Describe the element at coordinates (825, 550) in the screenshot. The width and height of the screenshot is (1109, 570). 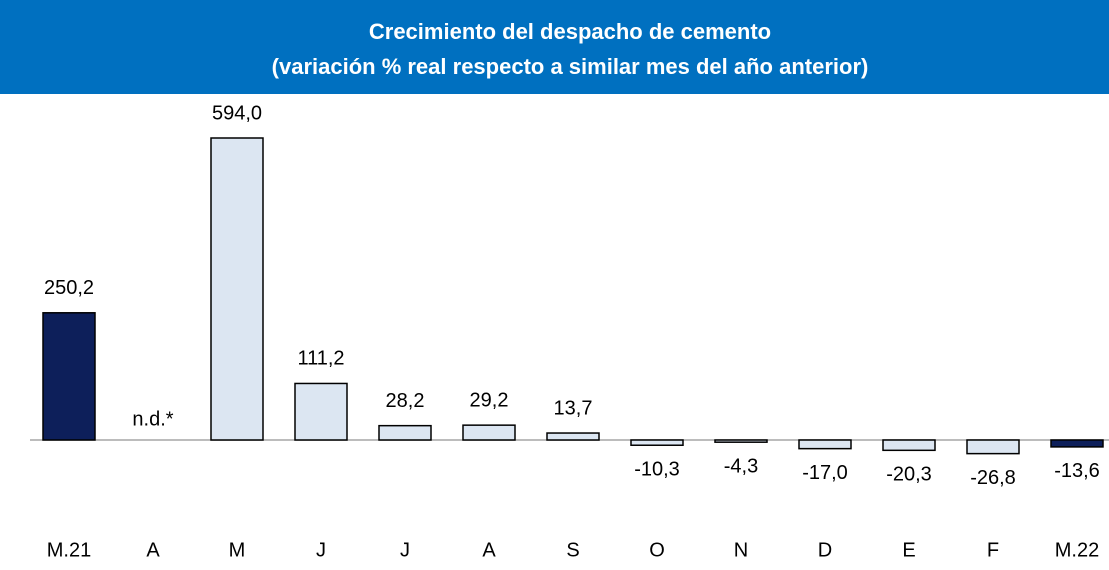
I see `x-tick-label: D` at that location.